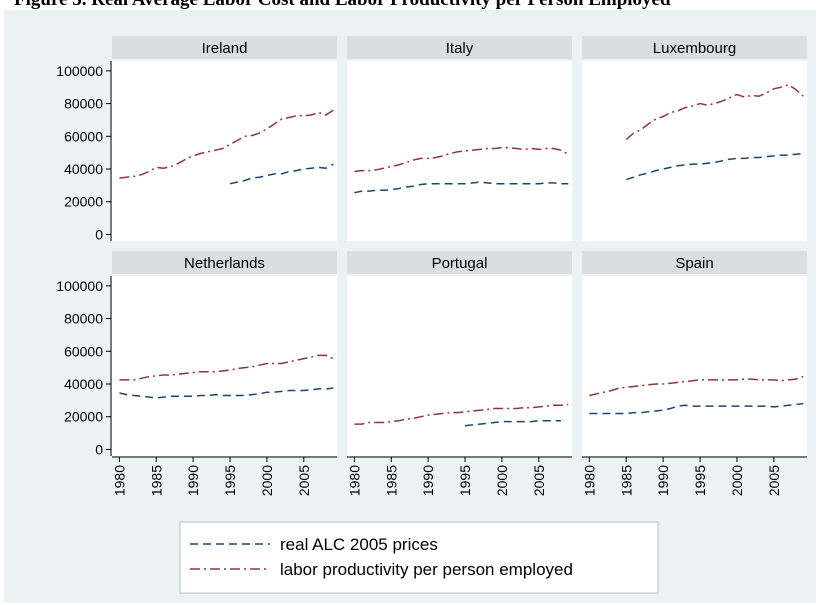 The width and height of the screenshot is (822, 605). I want to click on panel-title: Ireland, so click(225, 48).